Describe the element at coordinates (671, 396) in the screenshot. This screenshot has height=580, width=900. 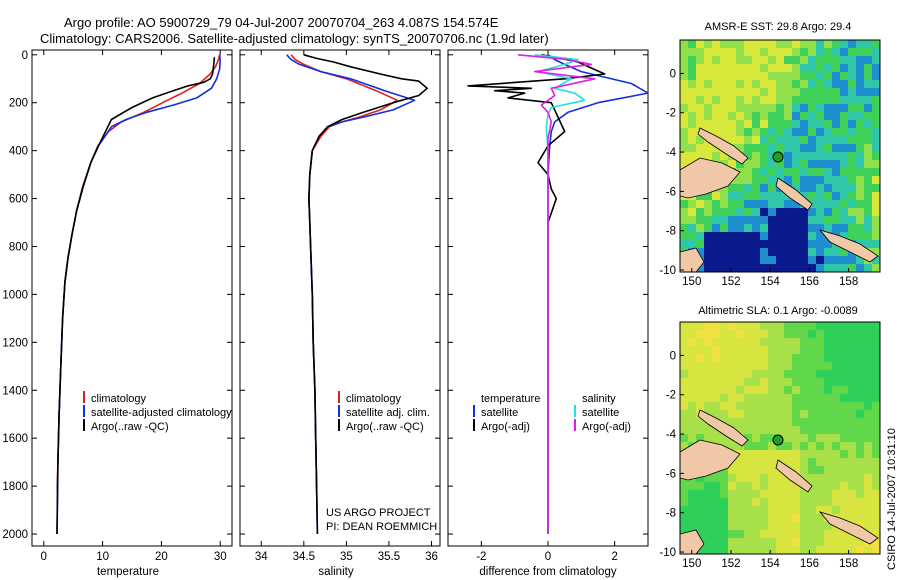
I see `map-y-tick-label: -2` at that location.